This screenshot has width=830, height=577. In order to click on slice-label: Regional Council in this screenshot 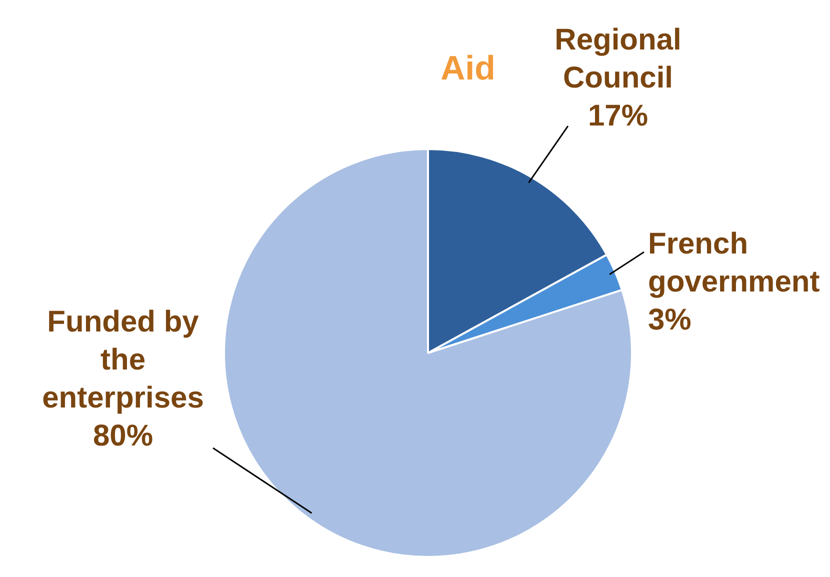, I will do `click(618, 58)`.